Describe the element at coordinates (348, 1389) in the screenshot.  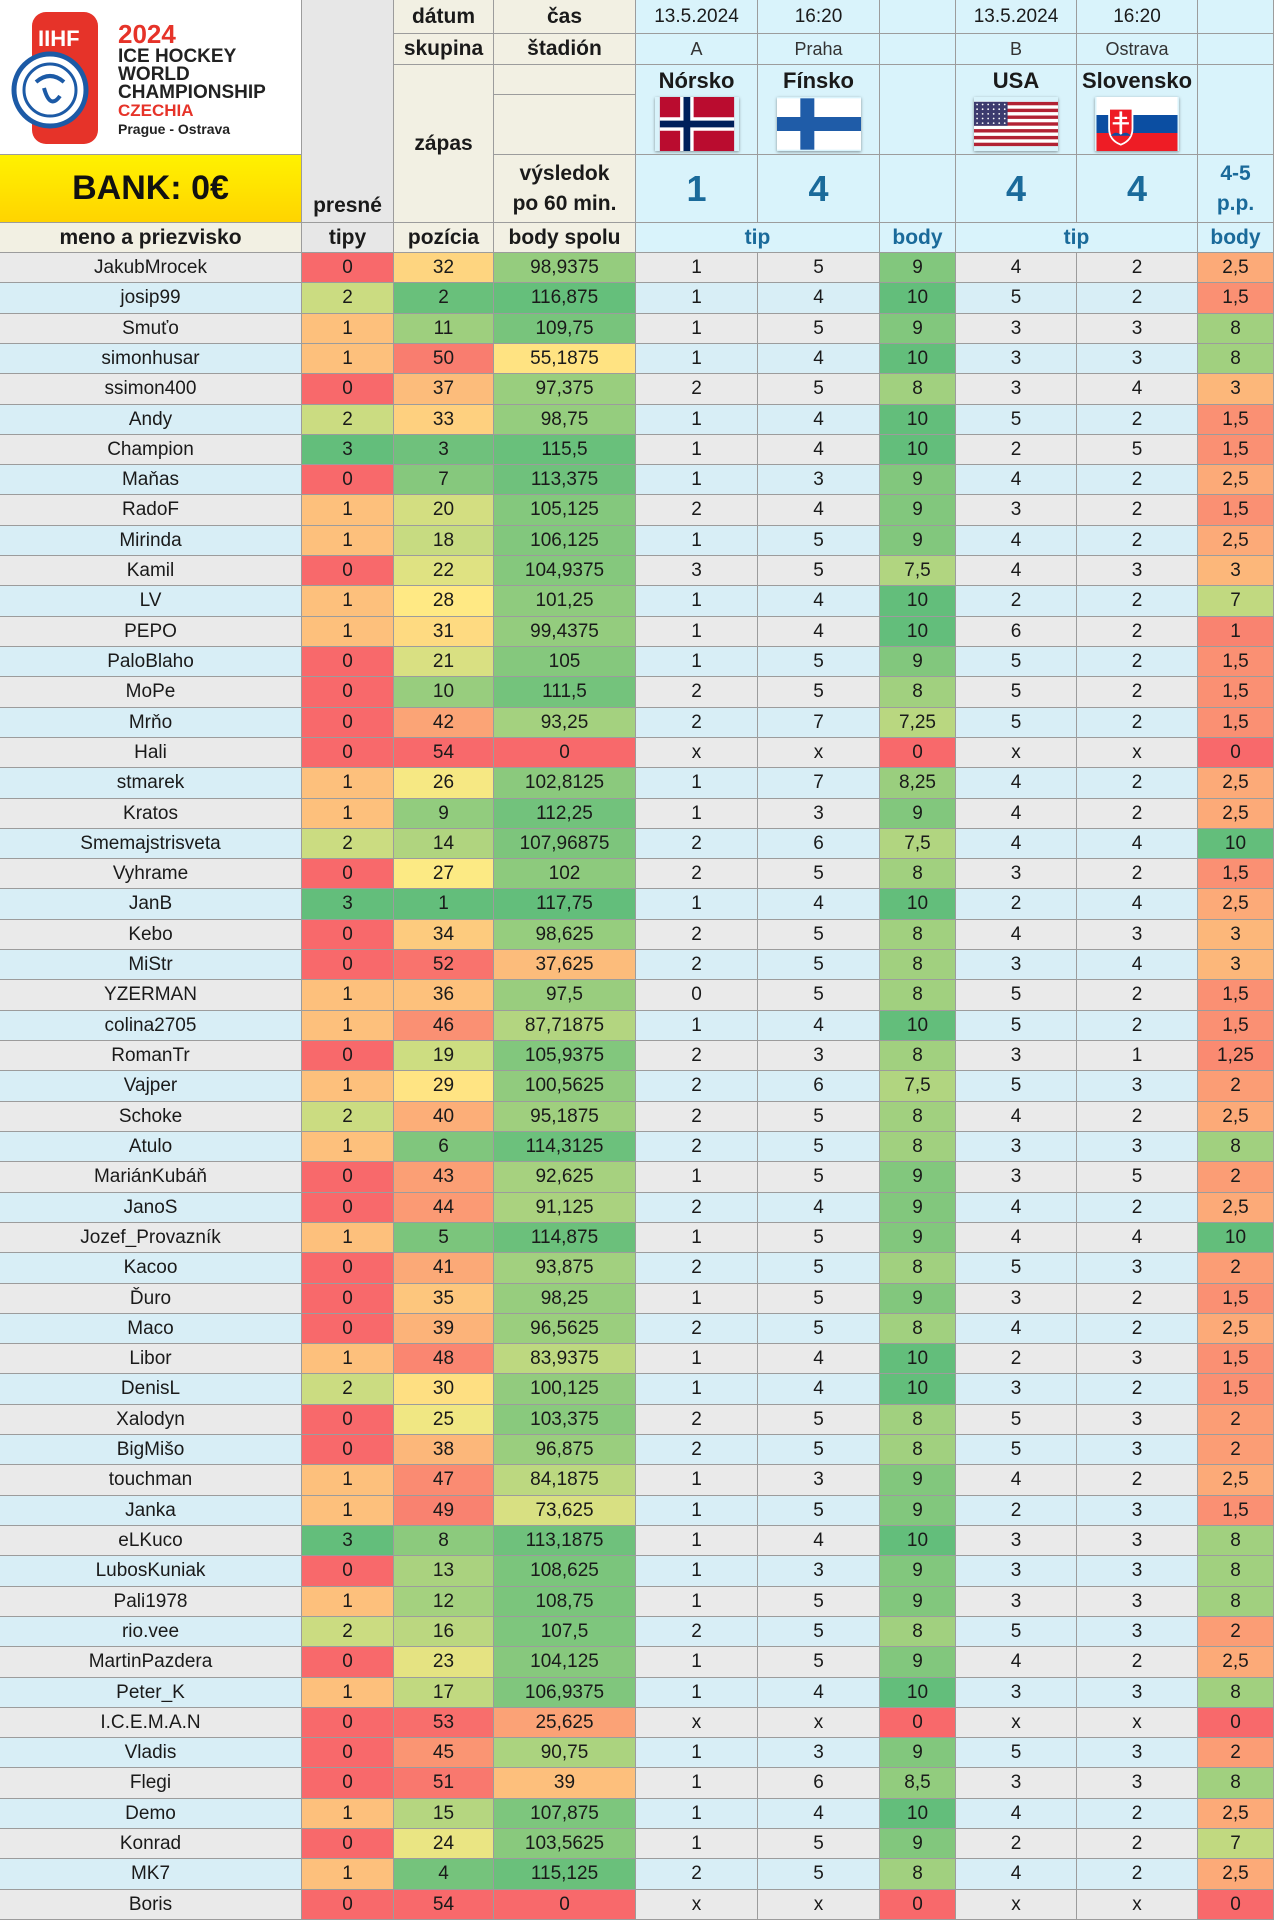
I see `row-37-presne: 2` at that location.